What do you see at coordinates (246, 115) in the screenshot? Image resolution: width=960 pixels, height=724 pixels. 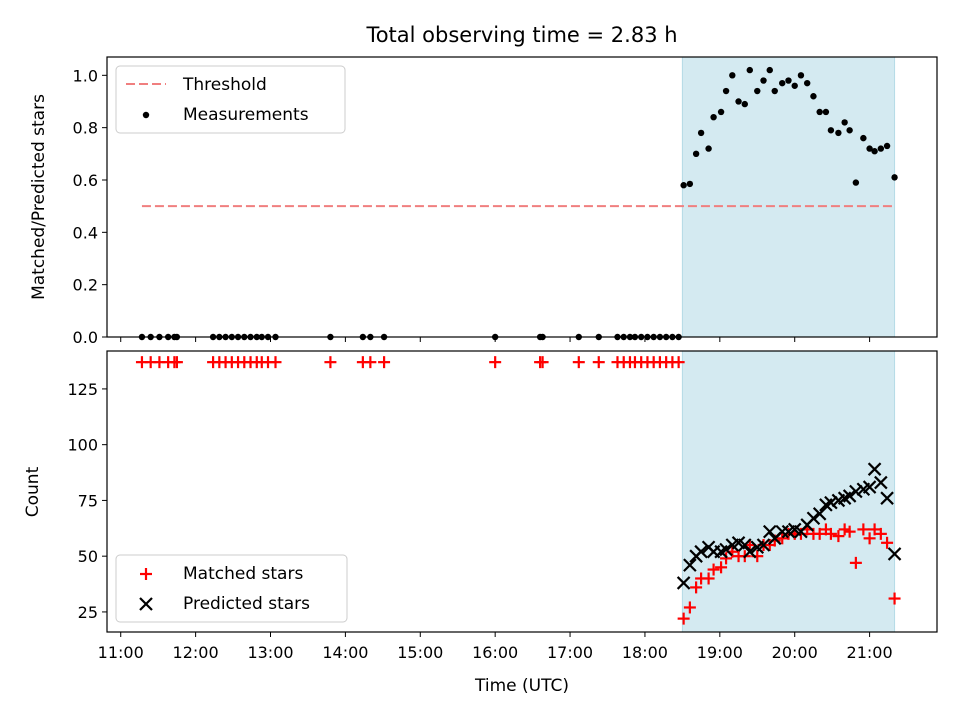 I see `legend-measurements-label: Measurements` at bounding box center [246, 115].